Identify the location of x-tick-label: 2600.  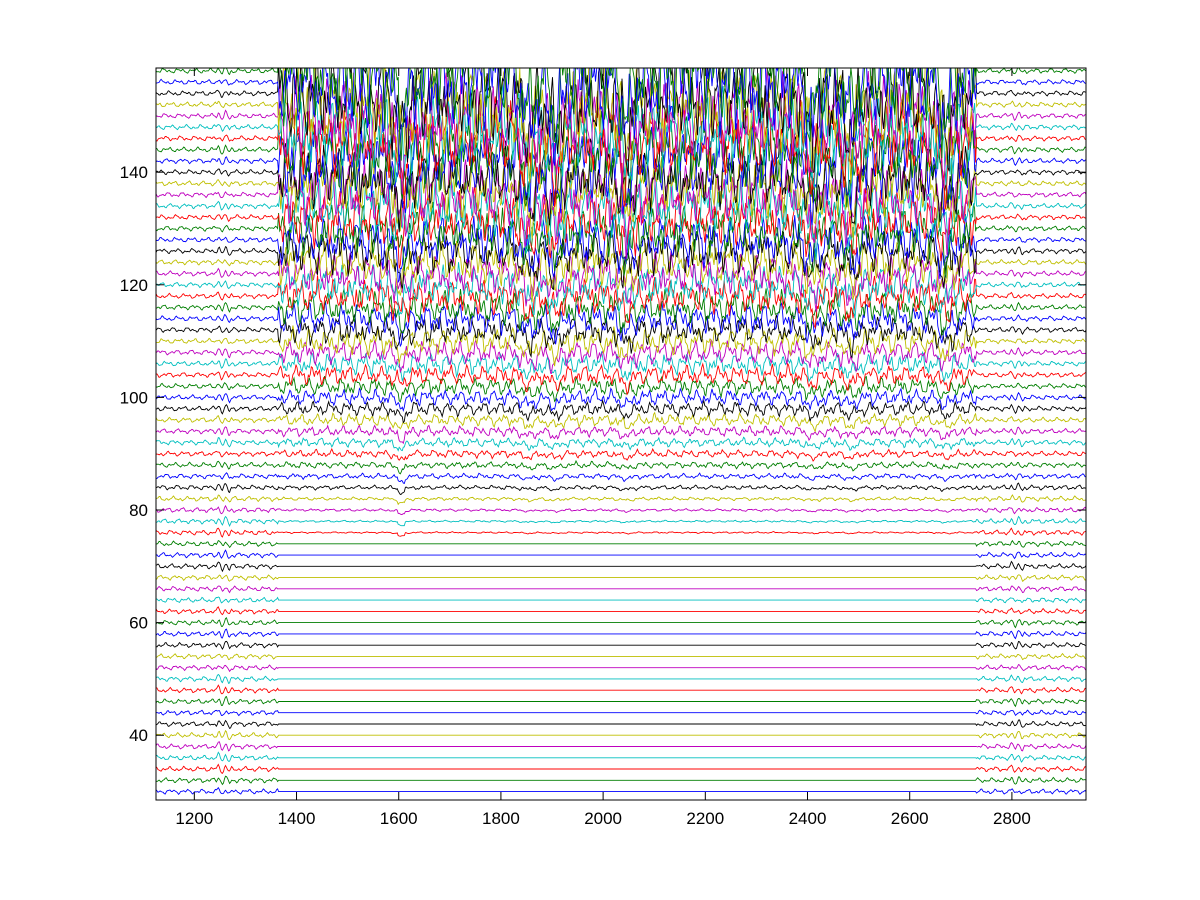
(910, 818).